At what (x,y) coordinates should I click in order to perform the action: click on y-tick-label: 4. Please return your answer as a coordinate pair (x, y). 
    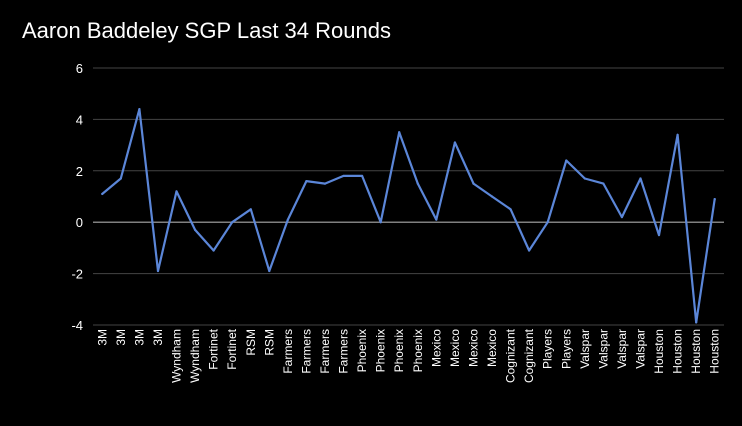
    Looking at the image, I should click on (79, 119).